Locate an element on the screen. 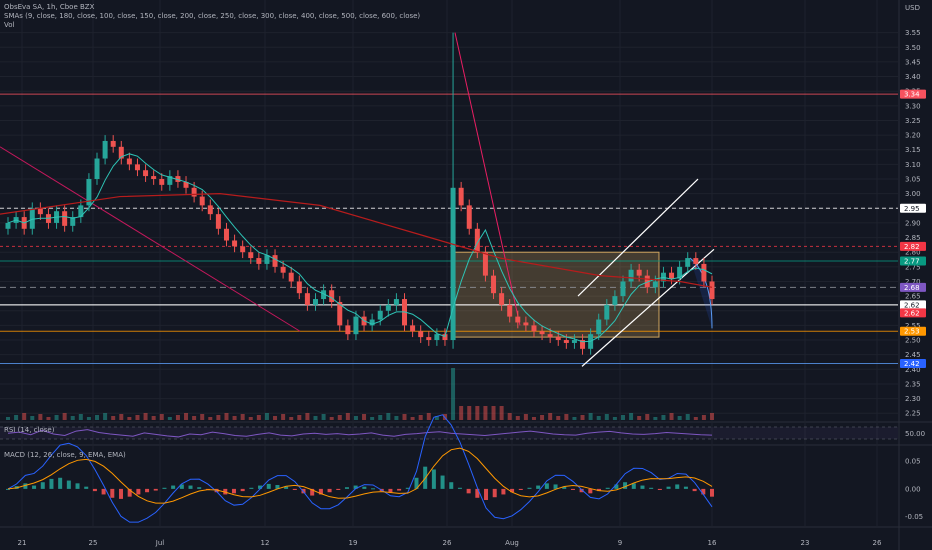 Image resolution: width=932 pixels, height=550 pixels. y-tick-label: 3.00 is located at coordinates (913, 194).